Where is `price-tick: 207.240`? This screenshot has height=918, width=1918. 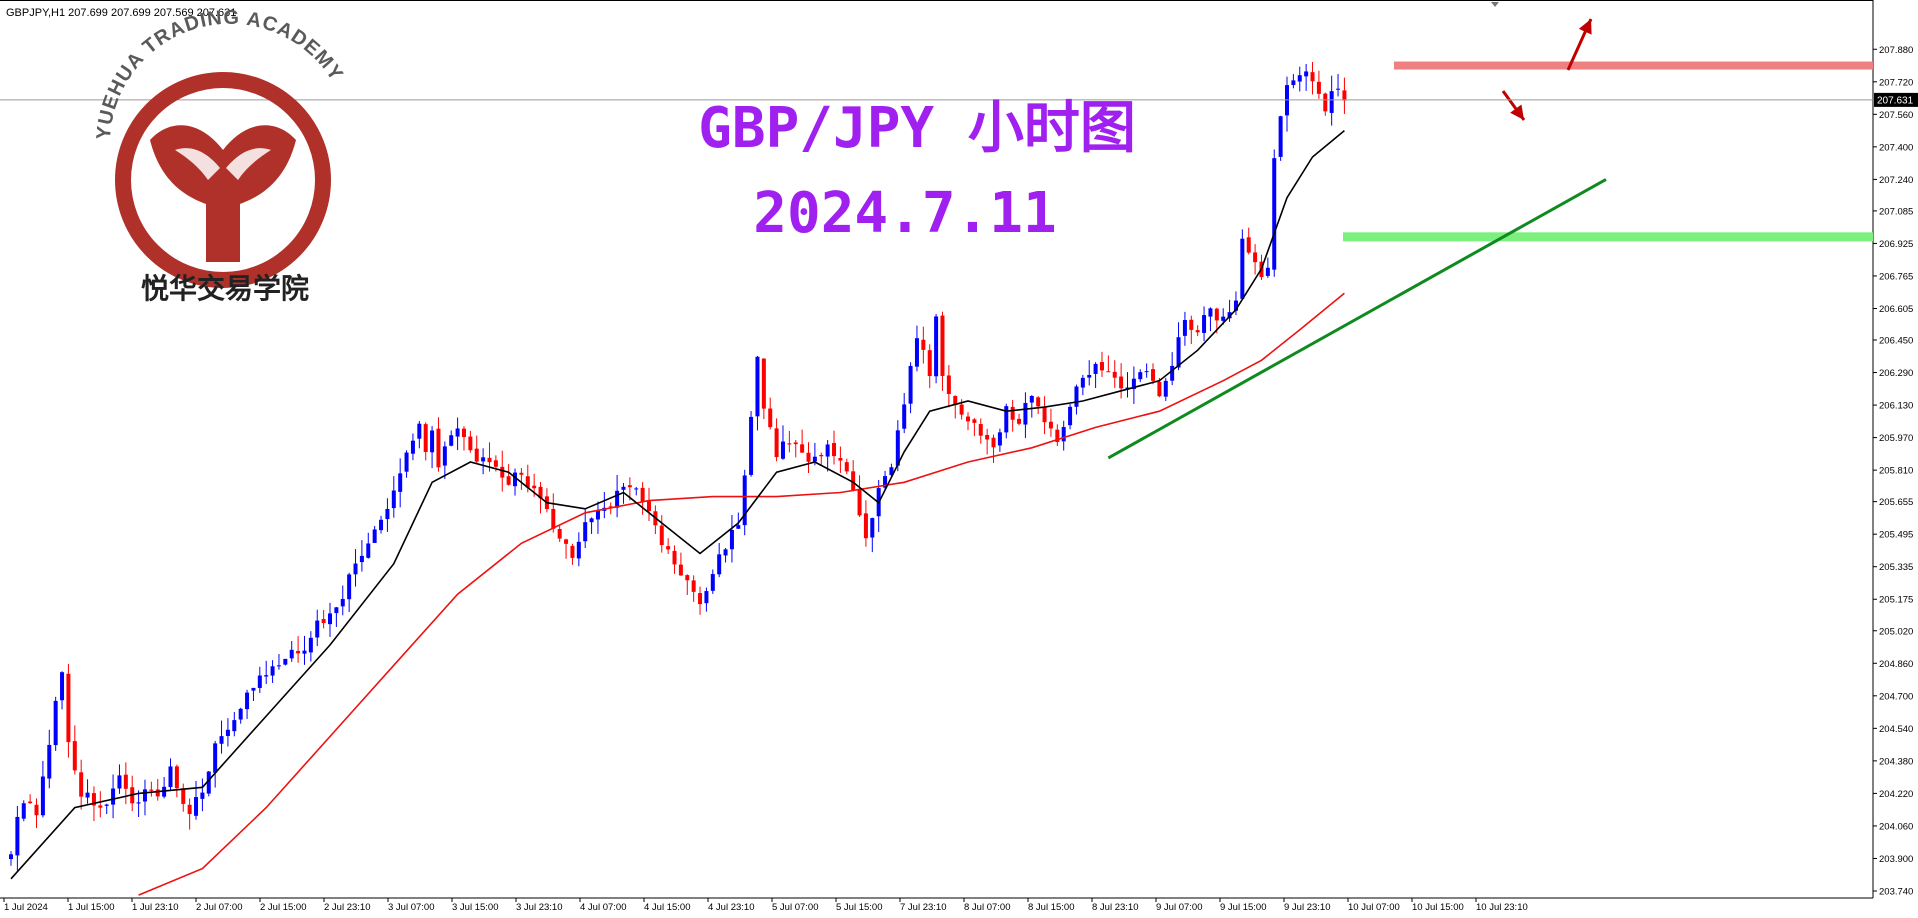 price-tick: 207.240 is located at coordinates (1893, 180).